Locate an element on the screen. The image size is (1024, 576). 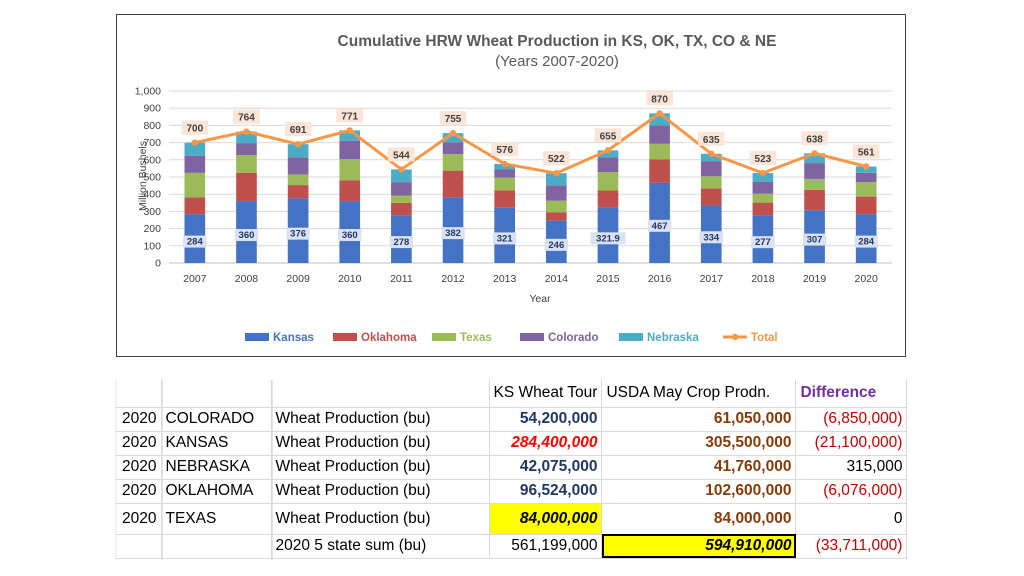
state-cell: OKLAHOMA is located at coordinates (216, 491).